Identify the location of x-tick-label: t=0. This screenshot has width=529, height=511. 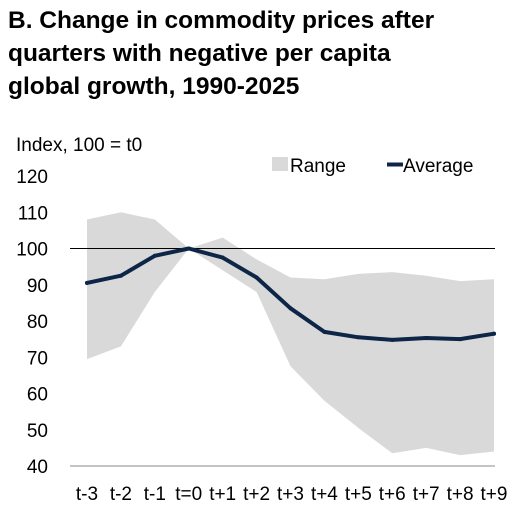
(188, 494).